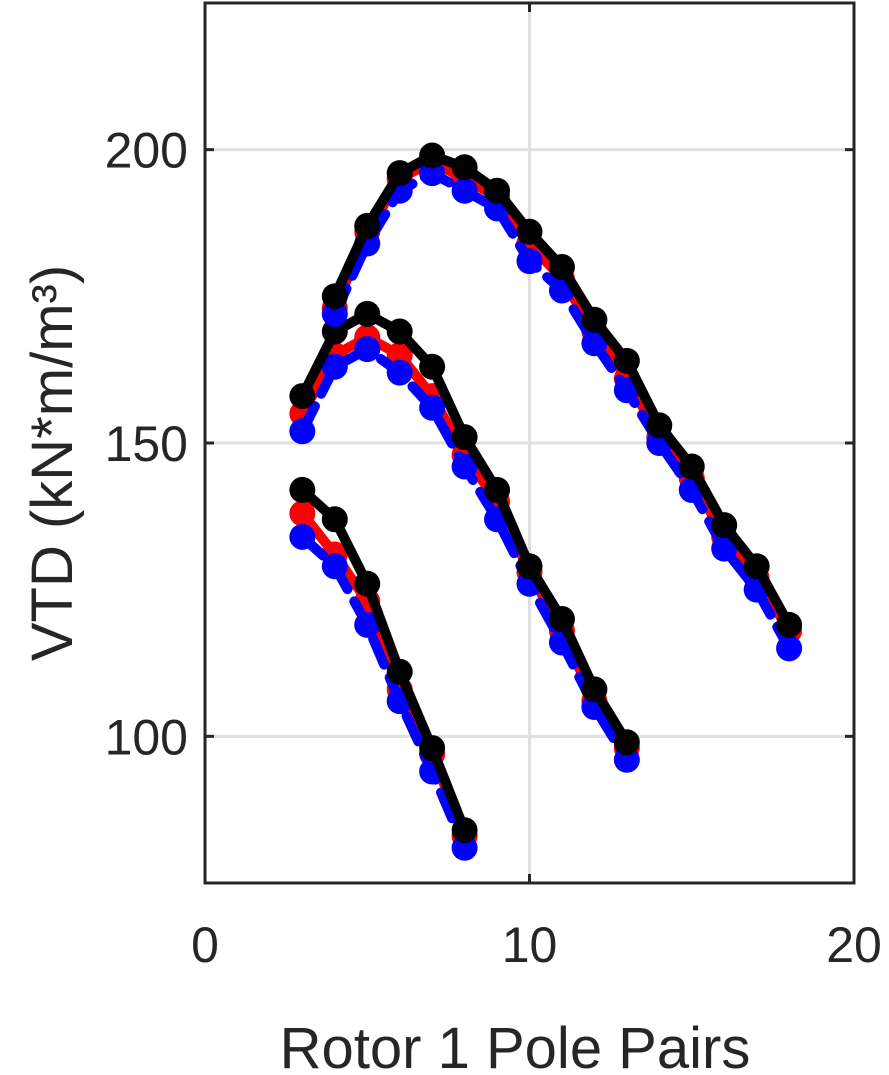 The width and height of the screenshot is (889, 1075). Describe the element at coordinates (530, 945) in the screenshot. I see `x-tick-label: 10` at that location.